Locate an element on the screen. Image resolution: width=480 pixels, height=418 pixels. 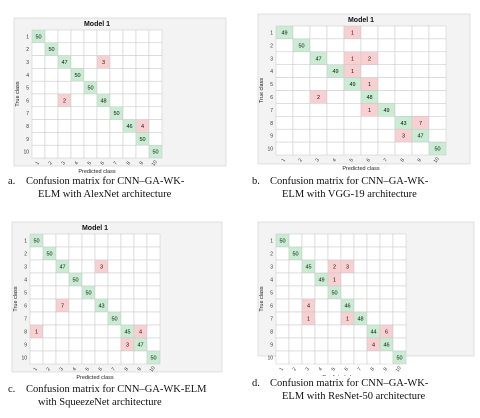
caption-letter: c. is located at coordinates (12, 389).